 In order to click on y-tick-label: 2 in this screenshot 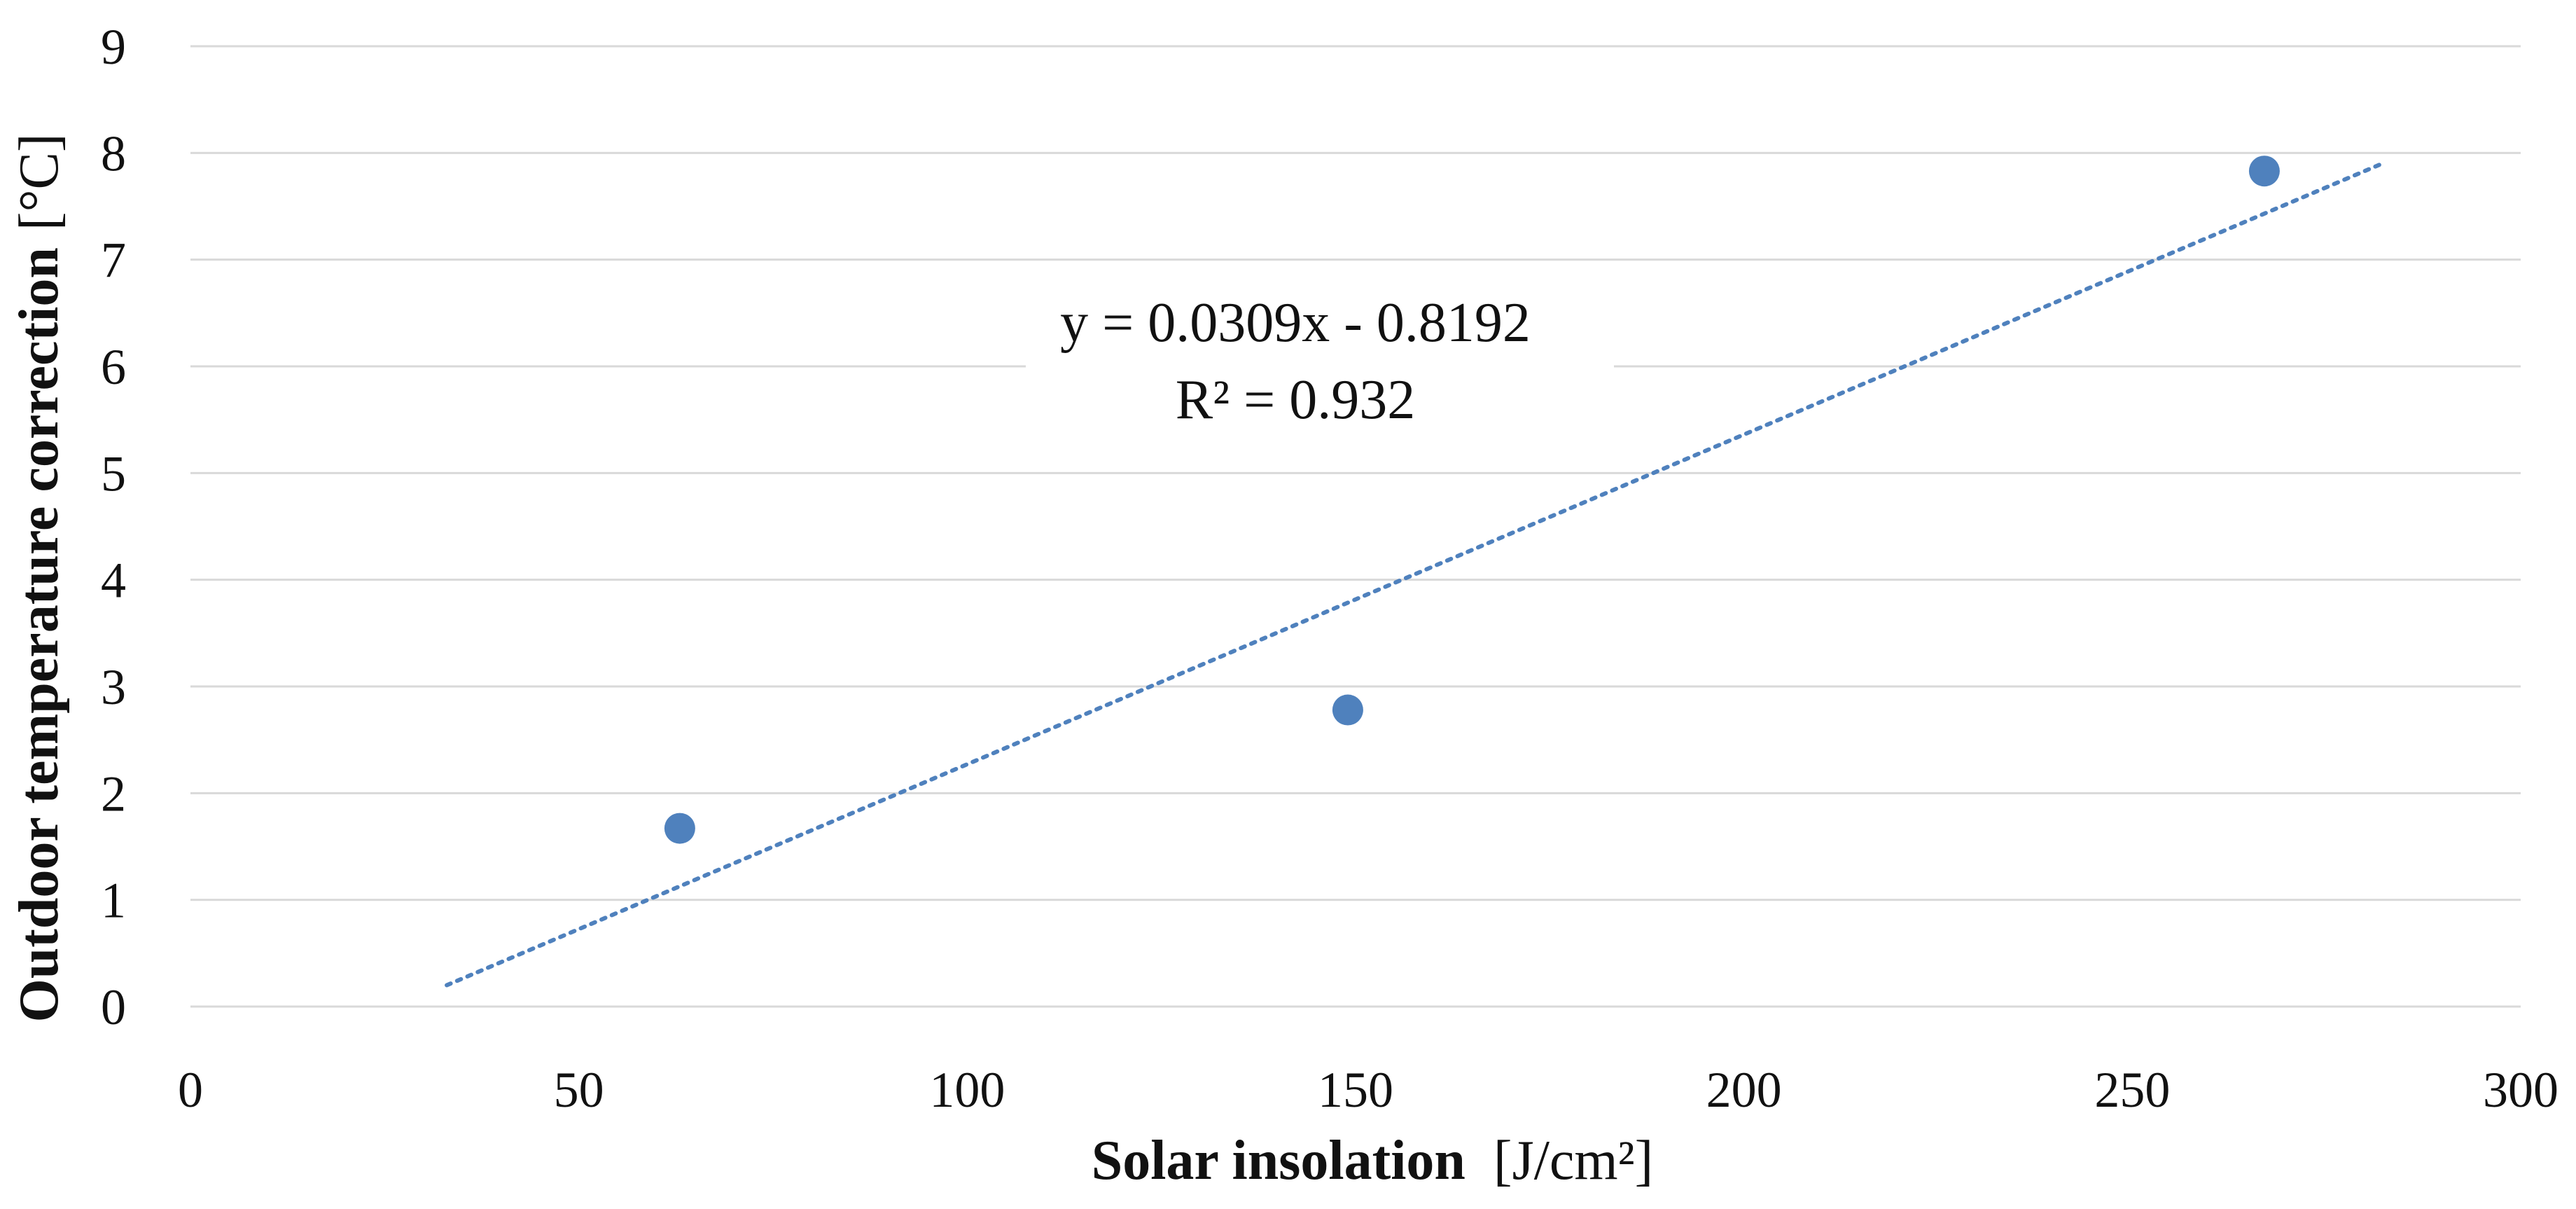, I will do `click(113, 794)`.